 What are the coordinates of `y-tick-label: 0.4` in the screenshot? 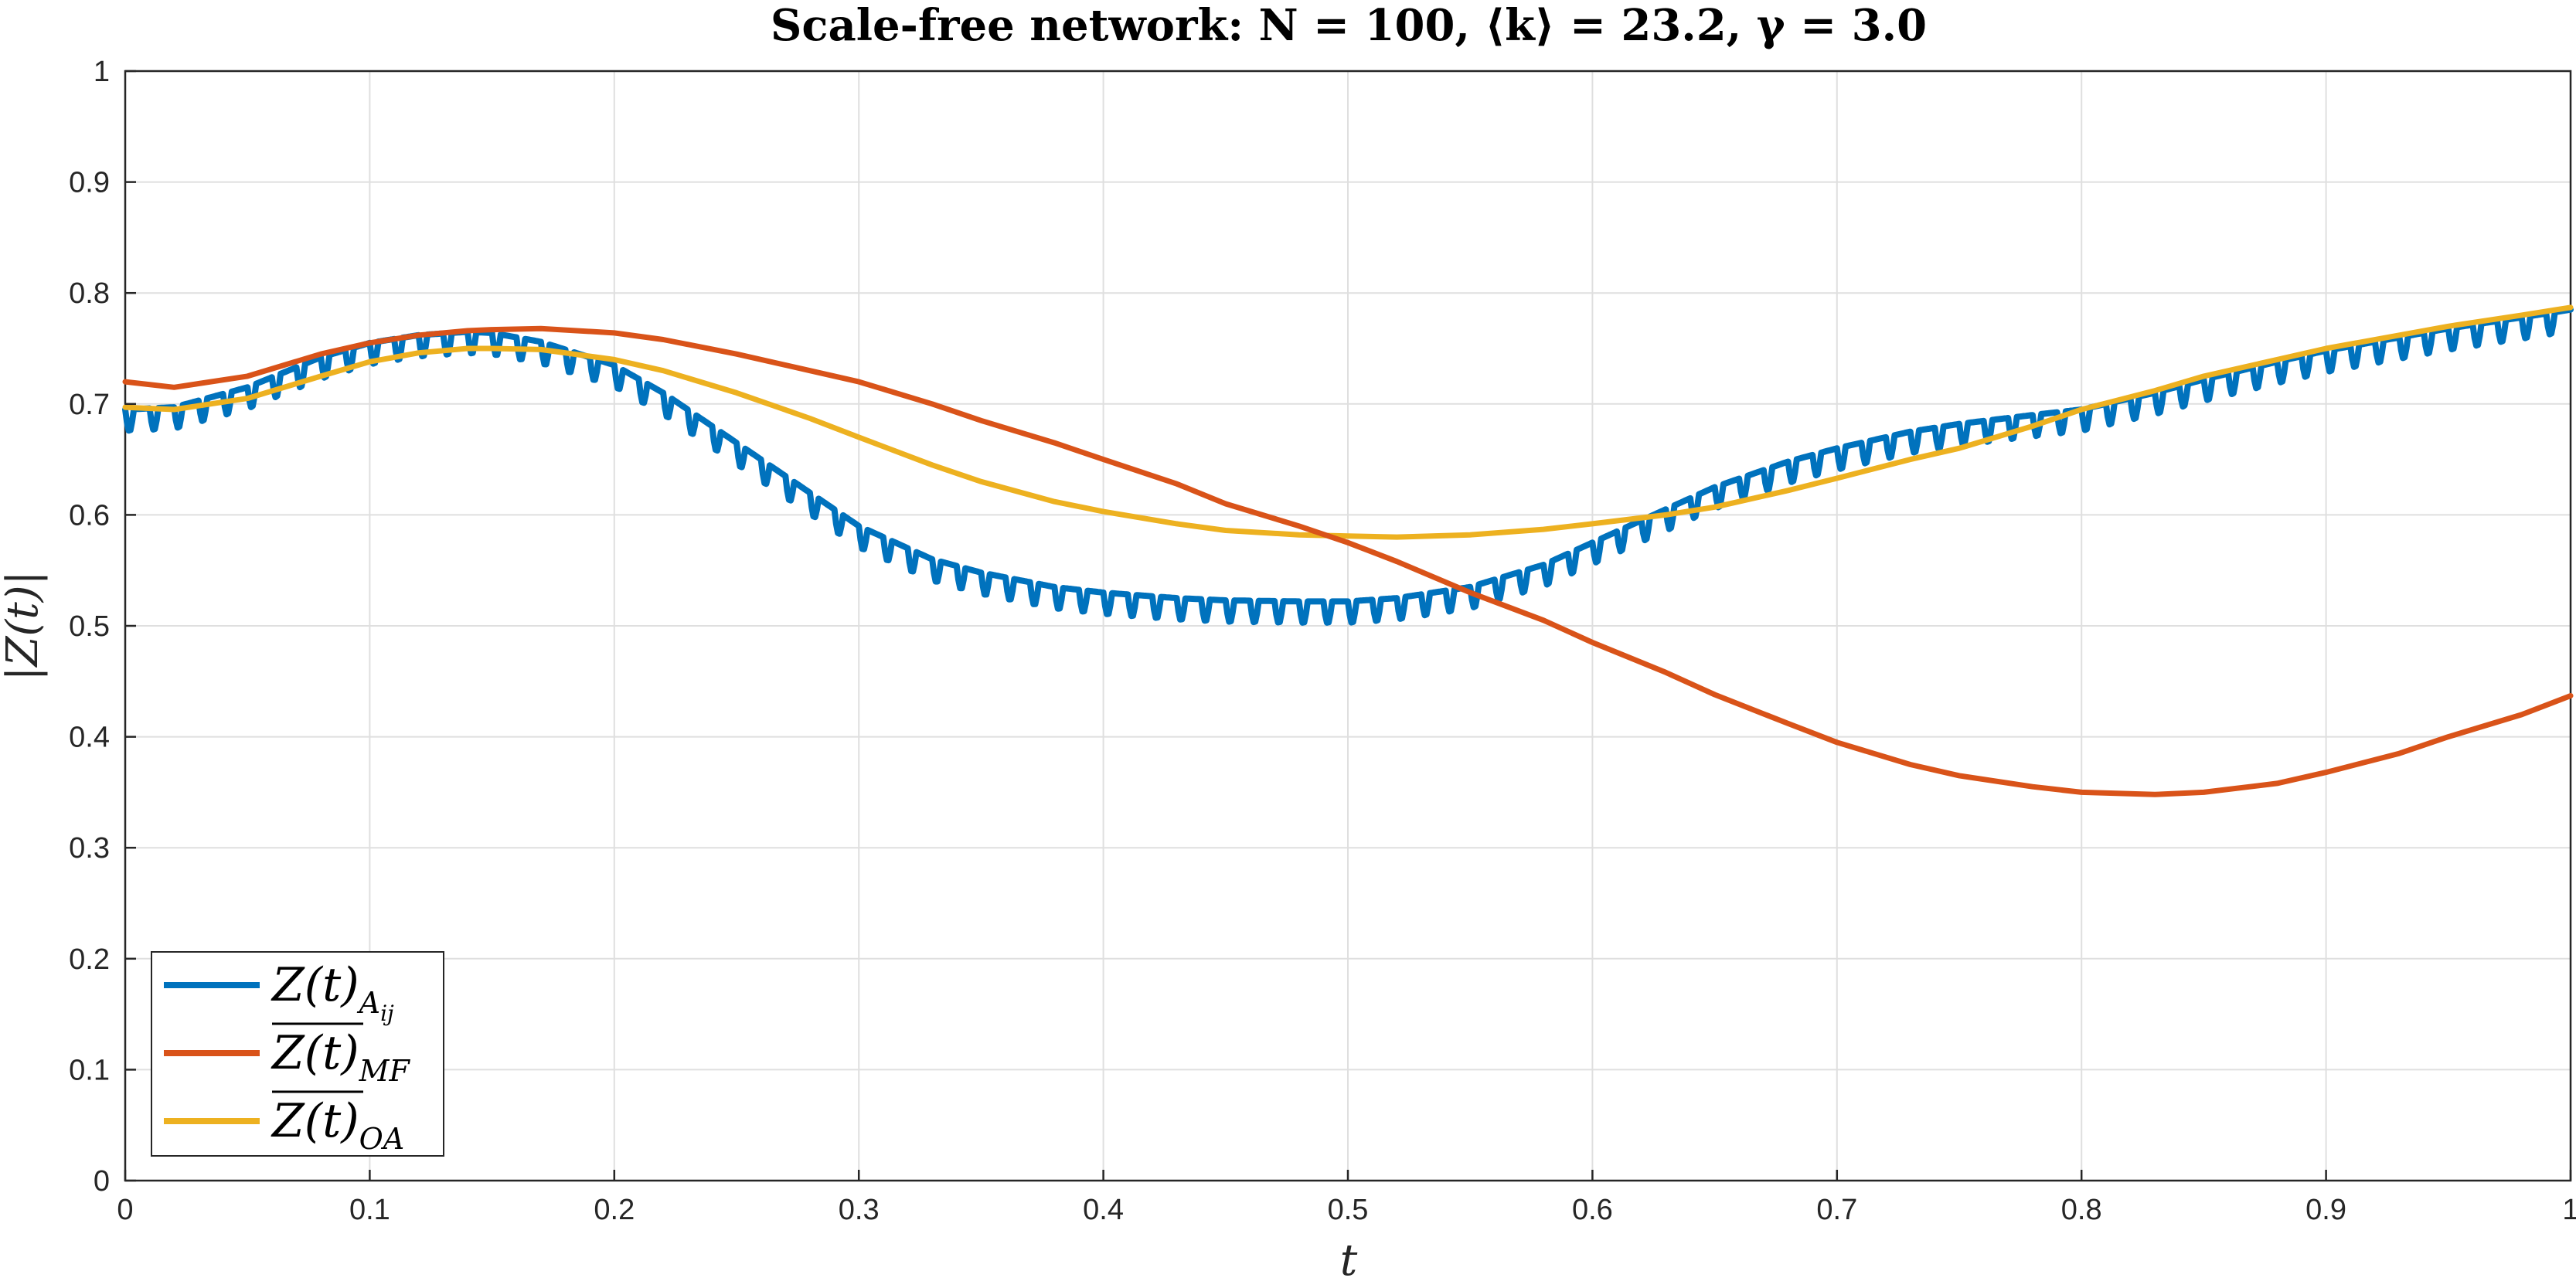 It's located at (89, 738).